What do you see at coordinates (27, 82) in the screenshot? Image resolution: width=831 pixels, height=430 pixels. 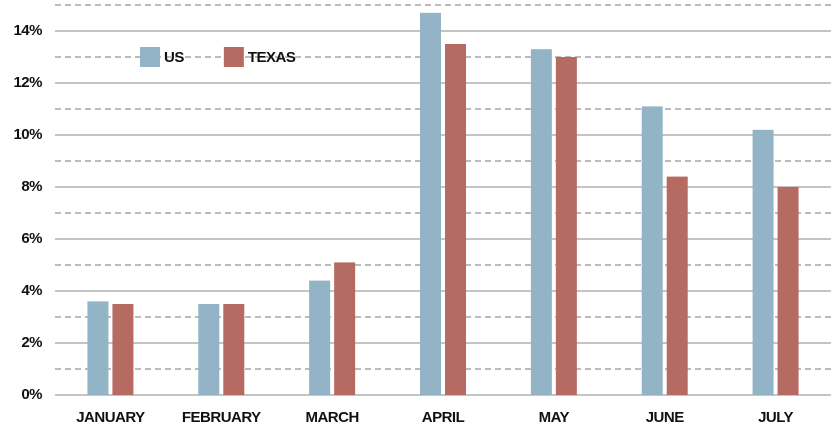 I see `y-tick-label: 12%` at bounding box center [27, 82].